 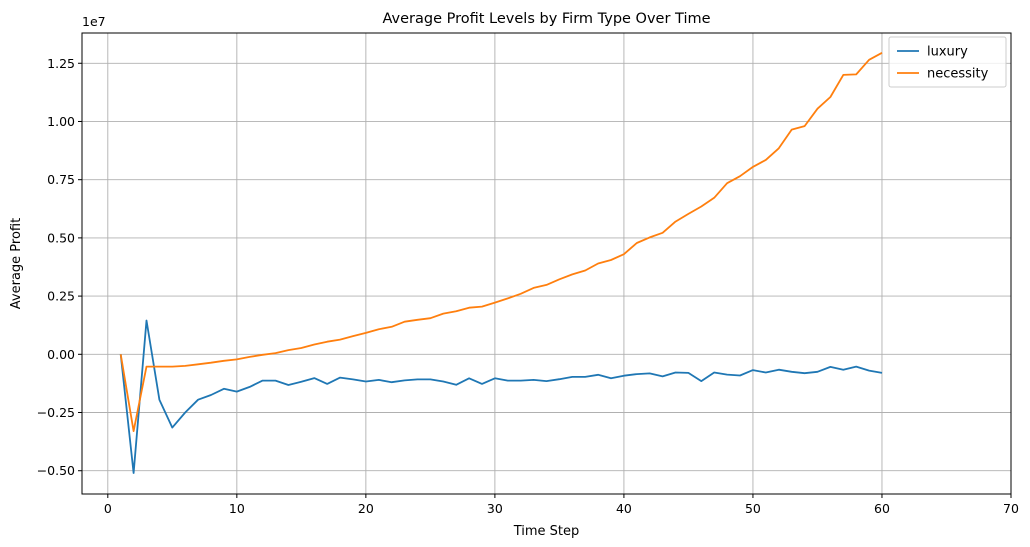 What do you see at coordinates (958, 74) in the screenshot?
I see `legend-label-necessity: necessity` at bounding box center [958, 74].